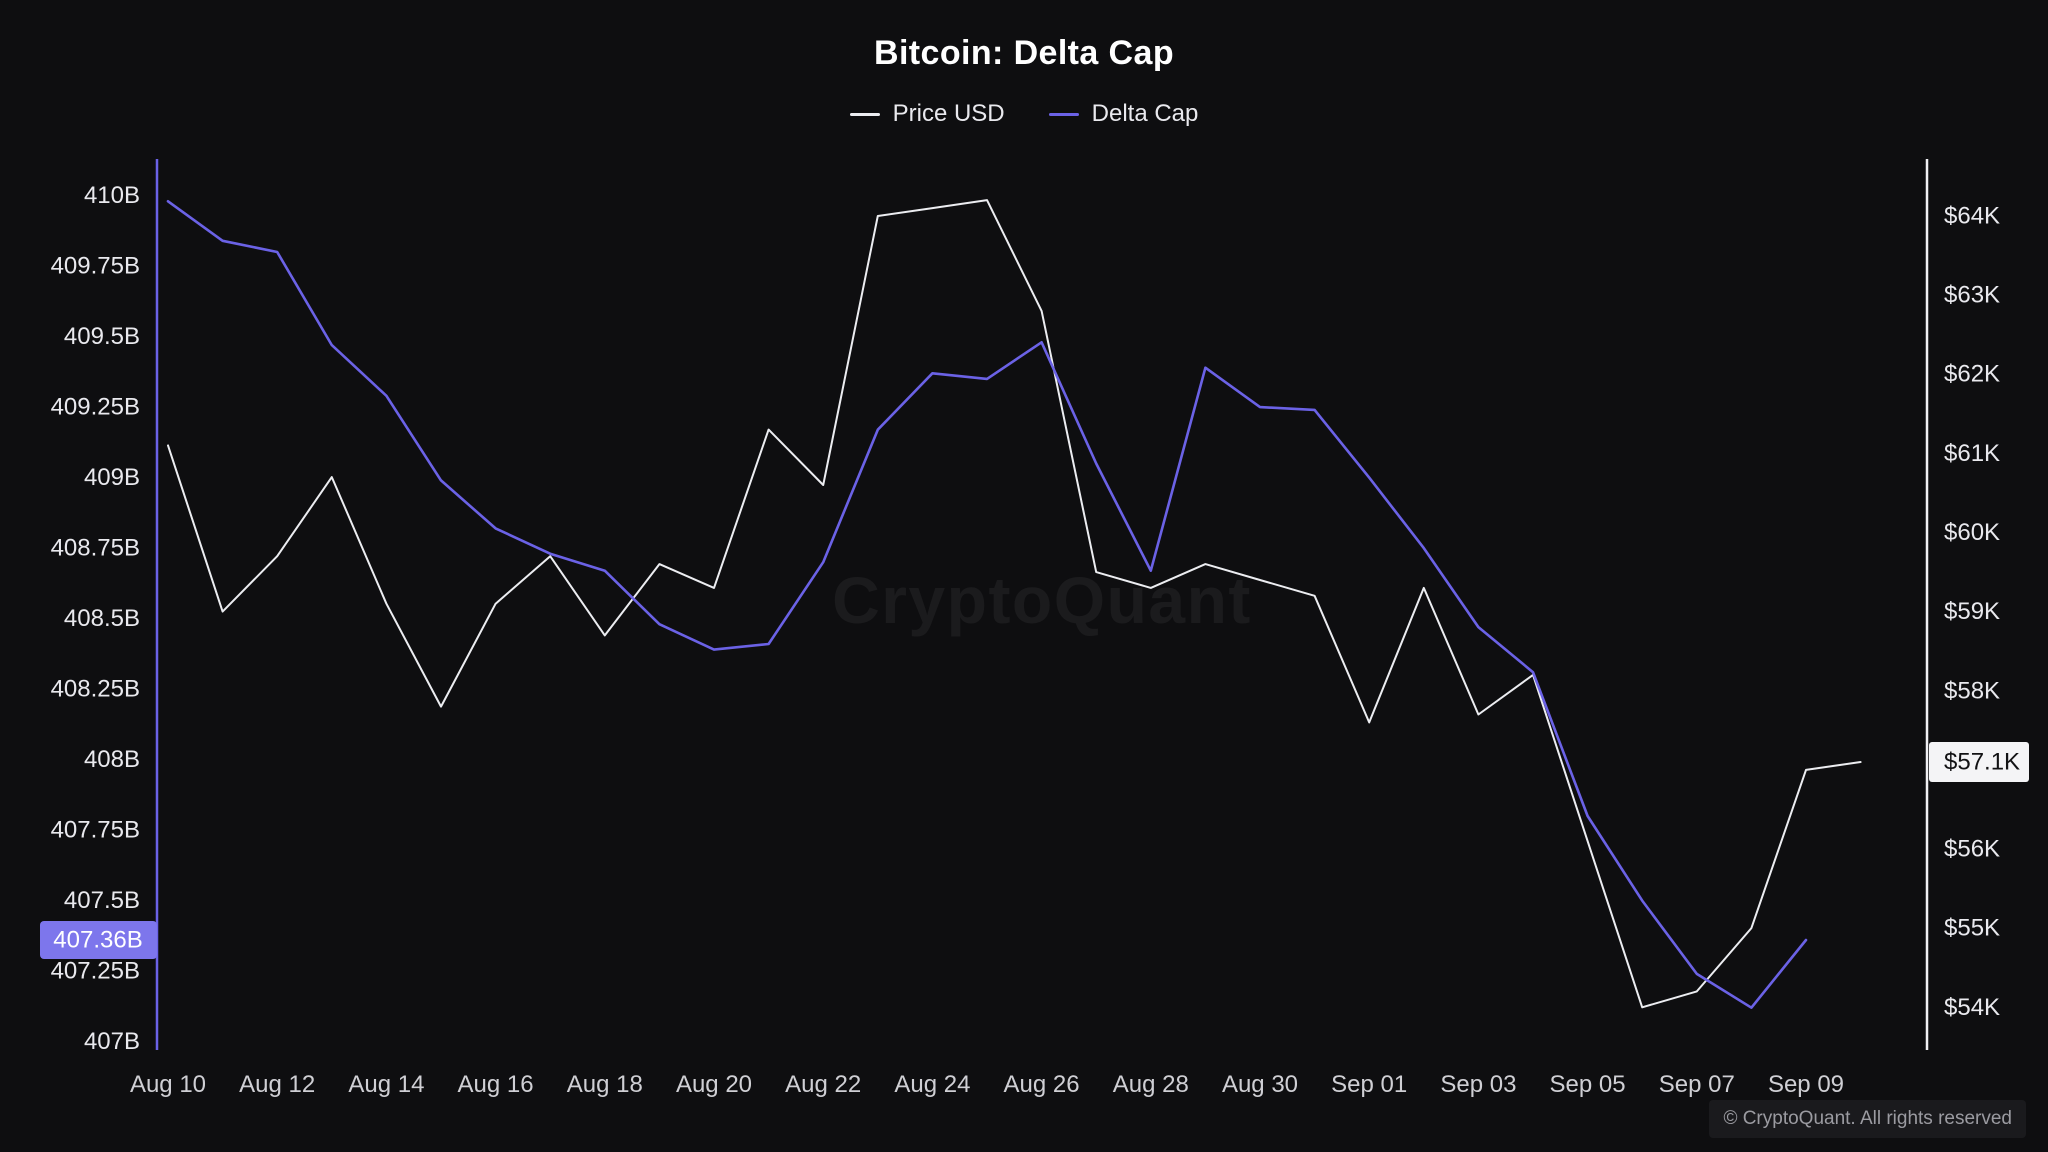 Image resolution: width=2048 pixels, height=1152 pixels. Describe the element at coordinates (1588, 1084) in the screenshot. I see `x-axis-tick-label: Sep 05` at that location.